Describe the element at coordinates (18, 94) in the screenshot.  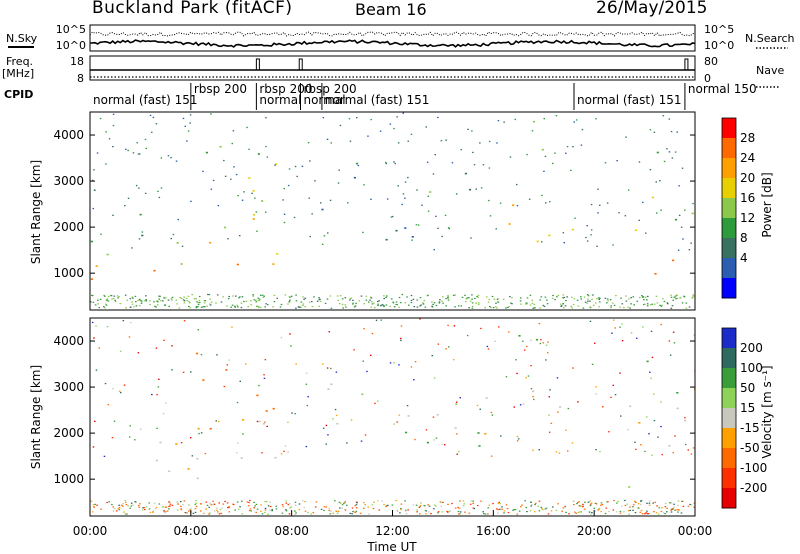
I see `cpid-label: CPID` at that location.